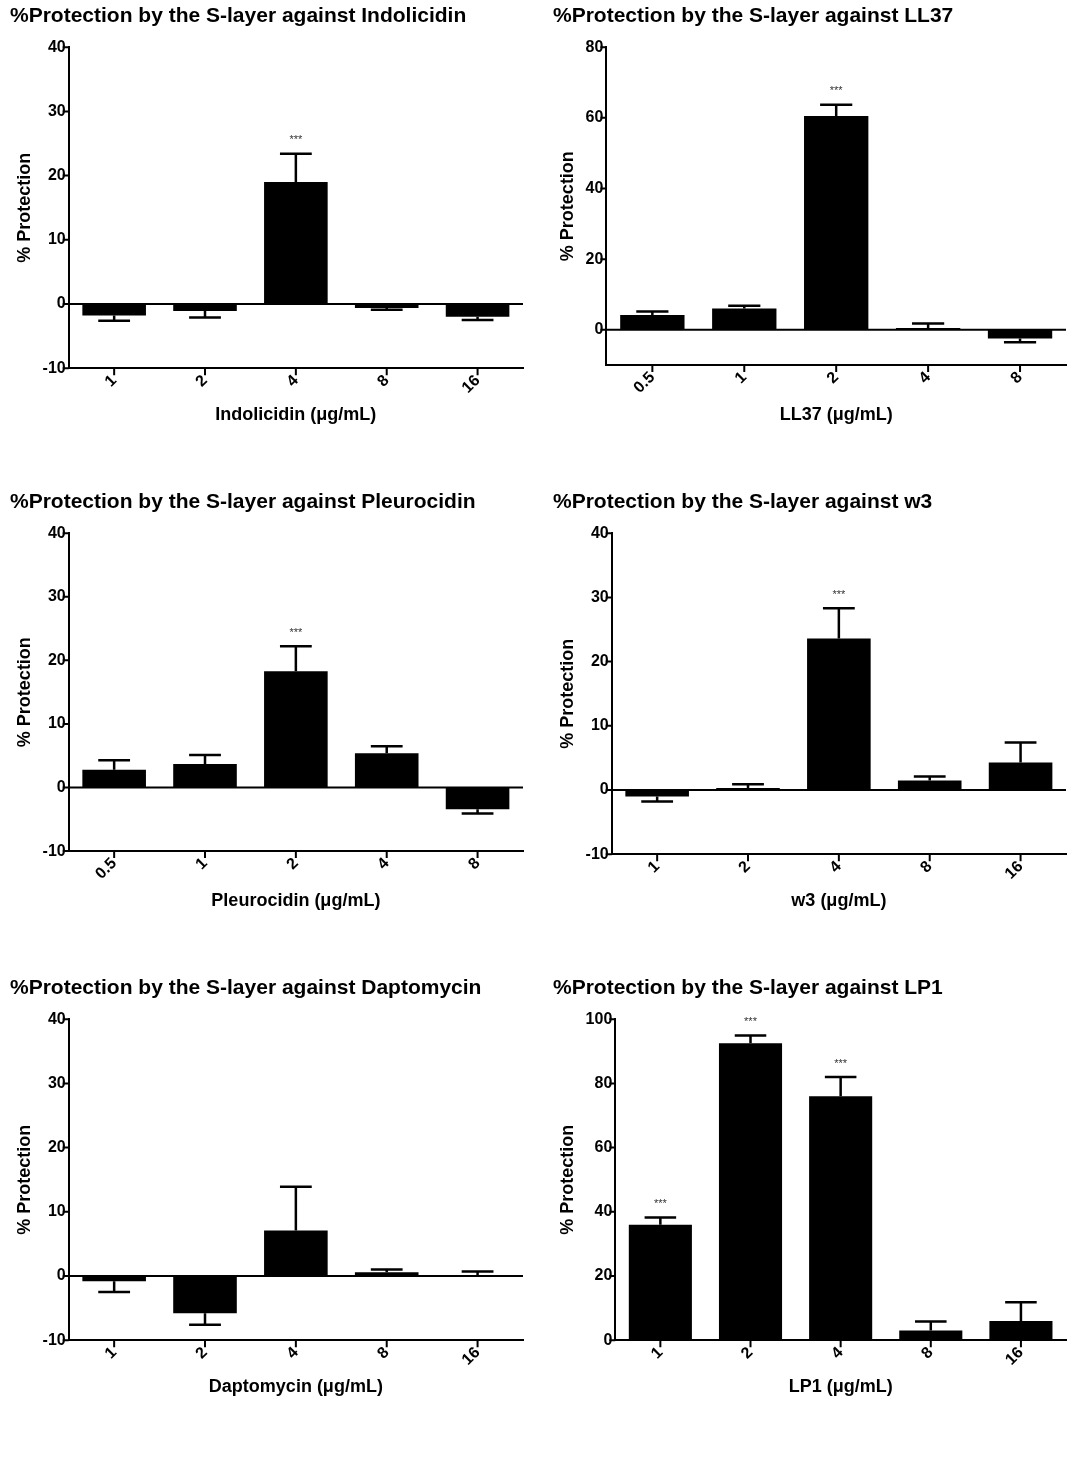 The image size is (1087, 1463). What do you see at coordinates (295, 1386) in the screenshot?
I see `x-axis-title: Daptomycin (μg/mL)` at bounding box center [295, 1386].